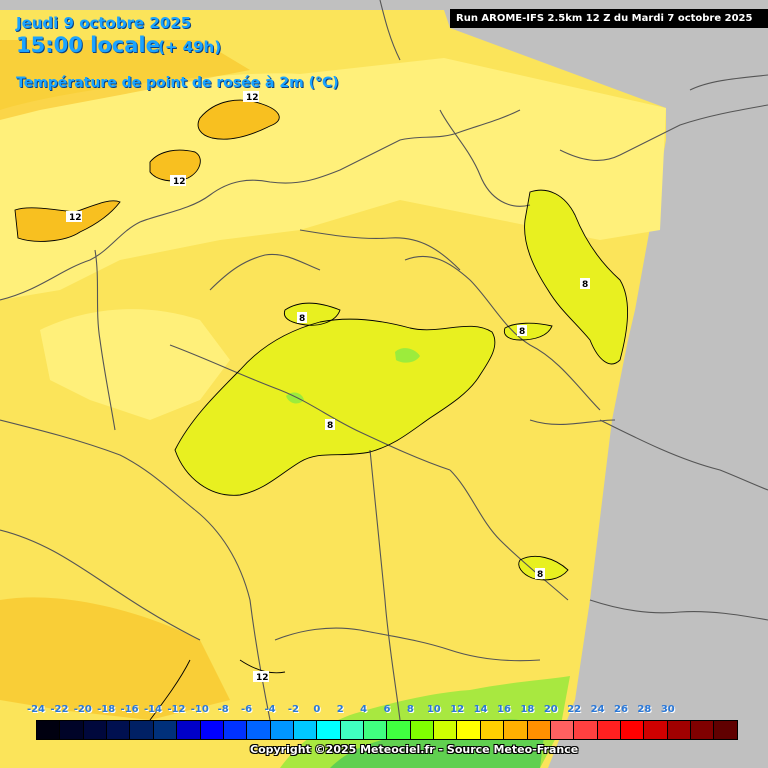 This screenshot has width=768, height=768. What do you see at coordinates (317, 709) in the screenshot?
I see `legend-tick-label: 0` at bounding box center [317, 709].